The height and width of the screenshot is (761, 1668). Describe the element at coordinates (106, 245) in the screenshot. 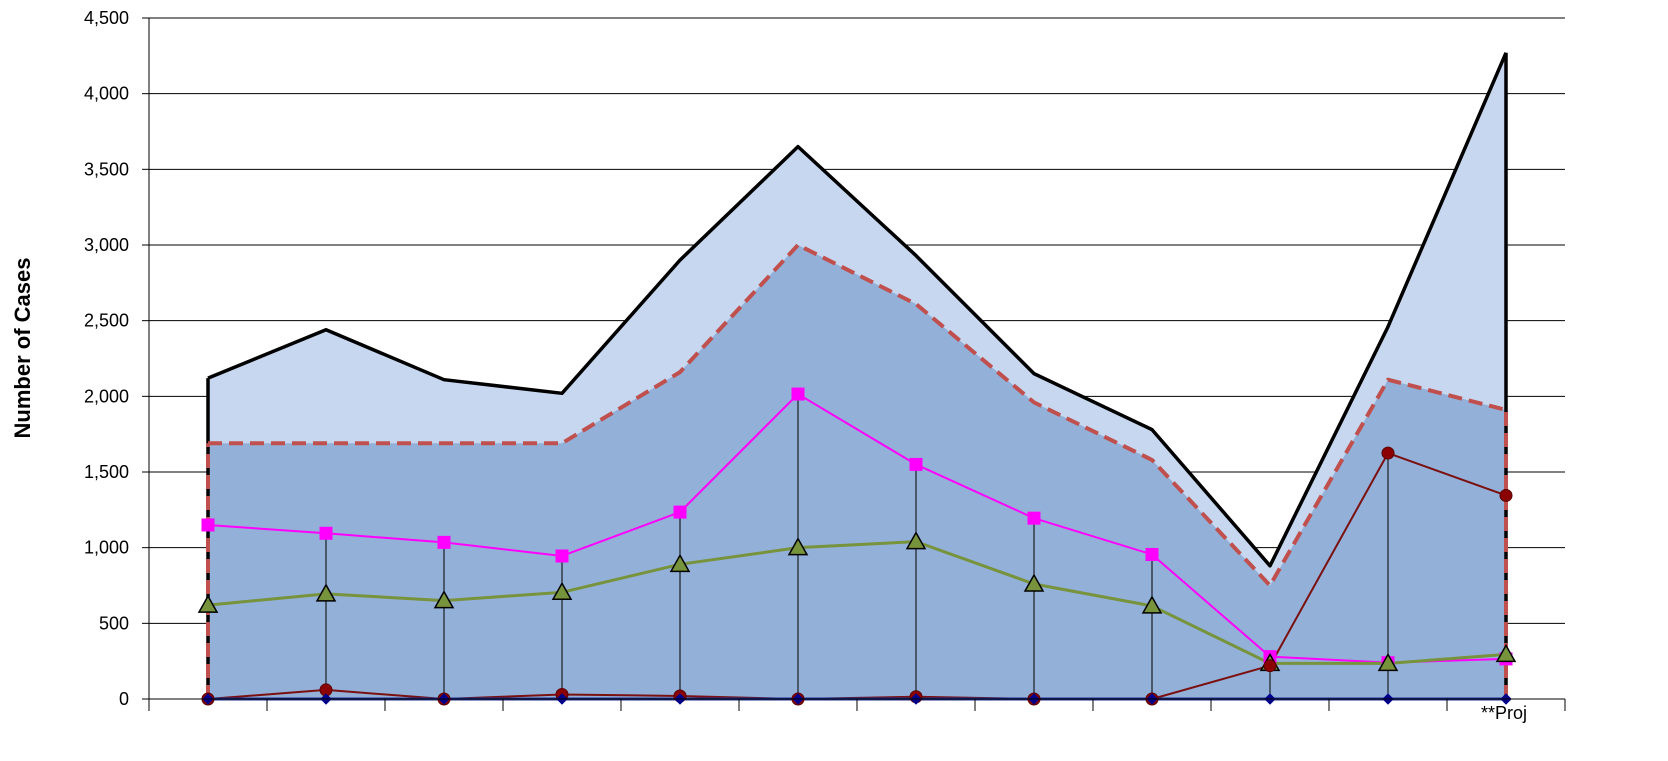

I see `y-tick-label: 3,000` at that location.